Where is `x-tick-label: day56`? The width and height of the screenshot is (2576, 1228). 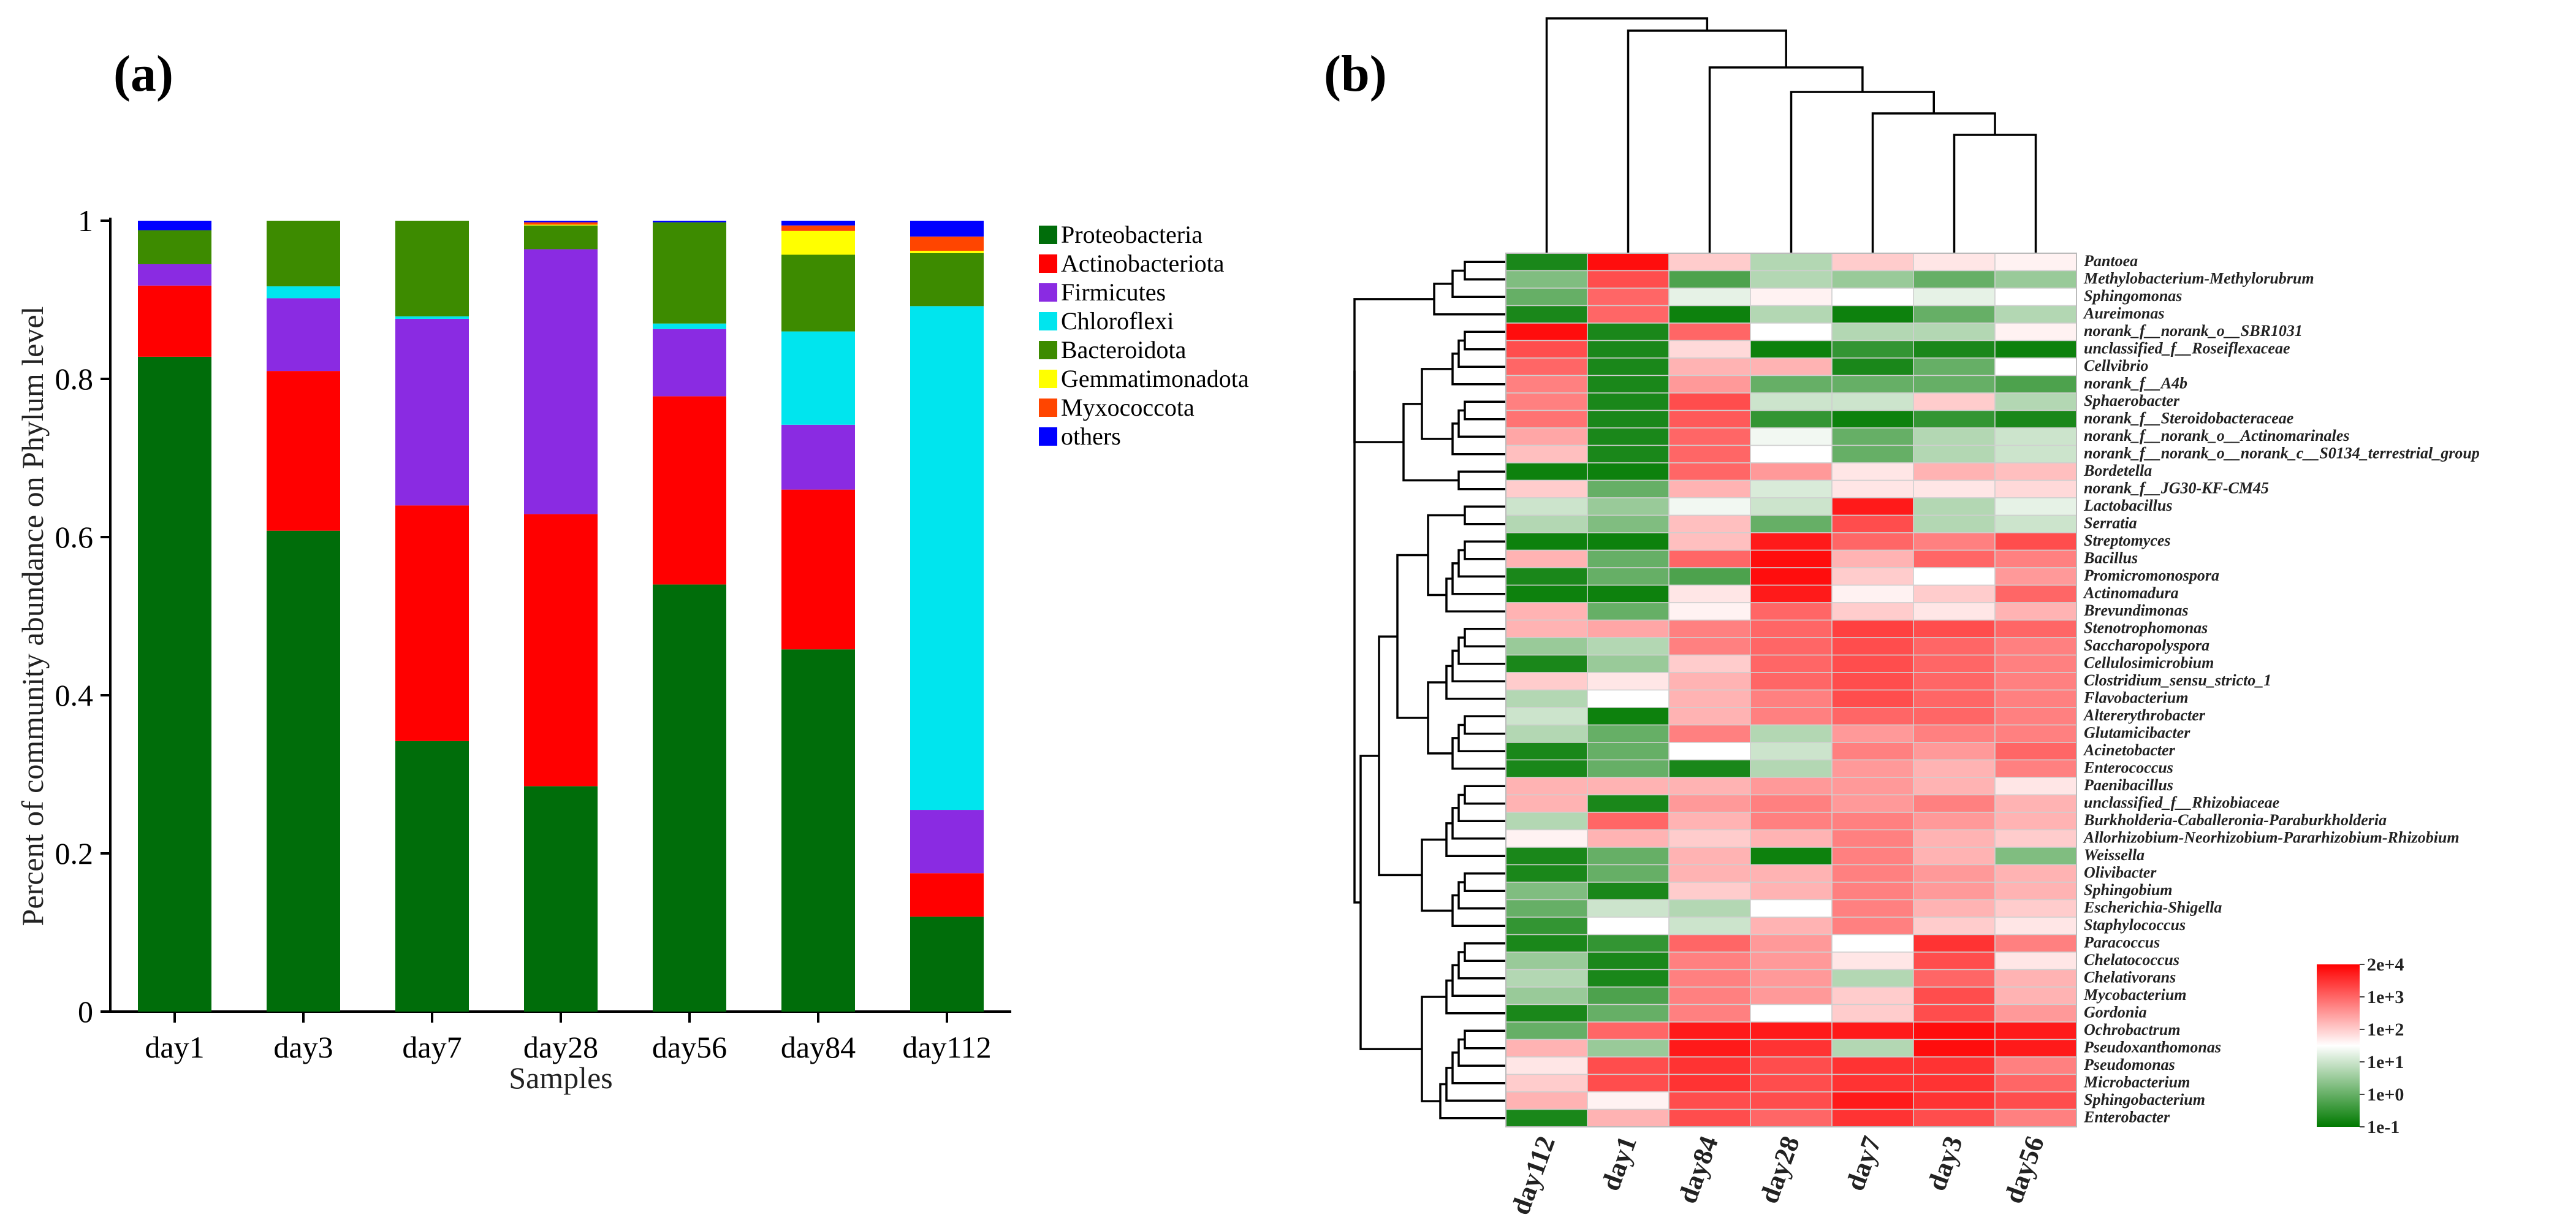 x-tick-label: day56 is located at coordinates (689, 1047).